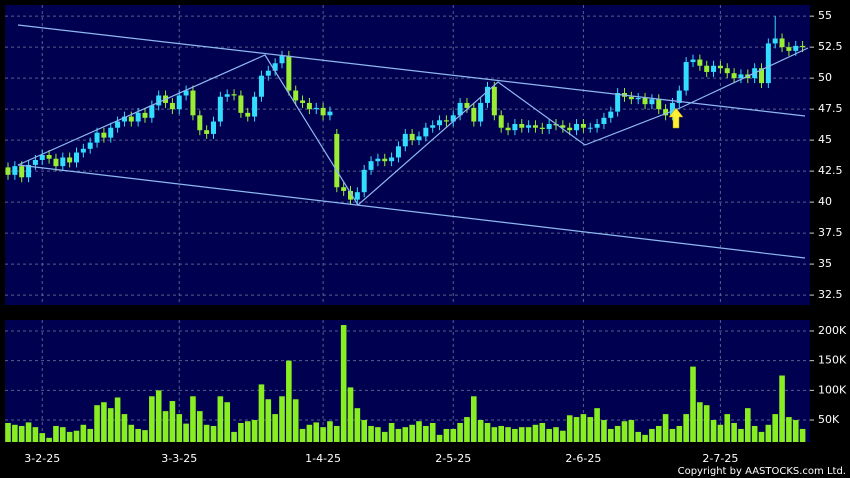 Image resolution: width=850 pixels, height=478 pixels. I want to click on credit: Copyright by AASTOCKS.com Ltd., so click(762, 471).